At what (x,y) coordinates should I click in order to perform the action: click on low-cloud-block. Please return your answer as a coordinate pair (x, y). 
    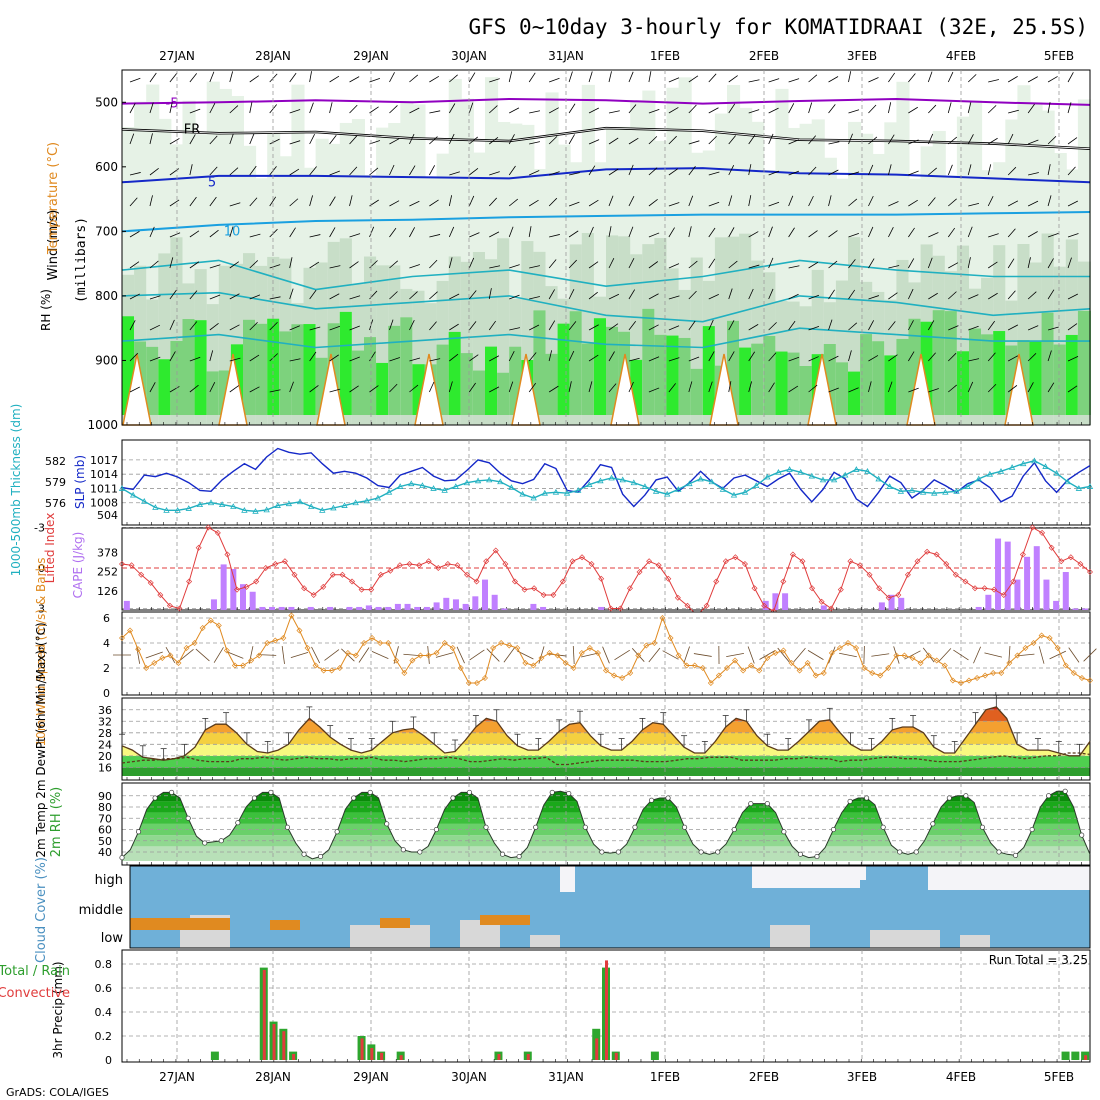
    Looking at the image, I should click on (905, 939).